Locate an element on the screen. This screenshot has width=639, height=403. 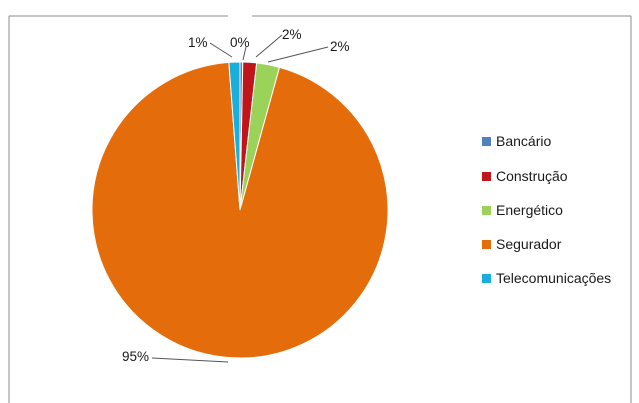
legend-label-bancario: Bancário is located at coordinates (523, 141).